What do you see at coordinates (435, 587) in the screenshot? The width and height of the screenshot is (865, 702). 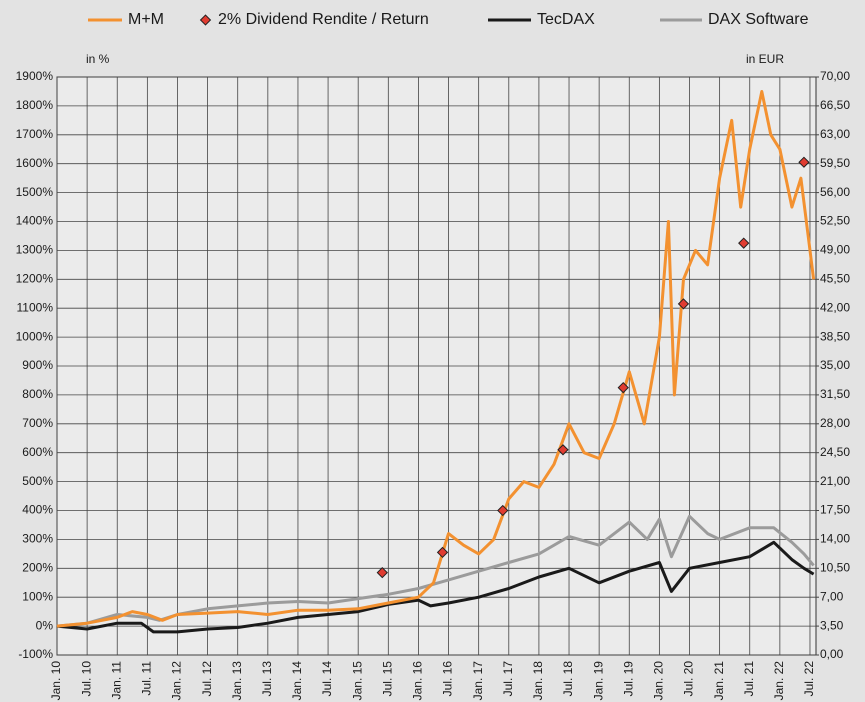 I see `series-line` at bounding box center [435, 587].